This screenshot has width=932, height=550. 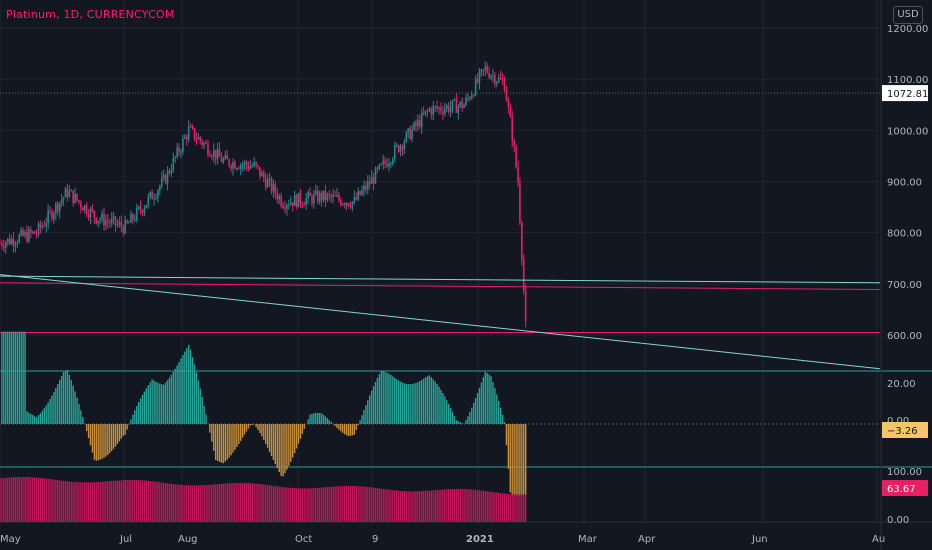 What do you see at coordinates (908, 15) in the screenshot?
I see `currency-button: USD` at bounding box center [908, 15].